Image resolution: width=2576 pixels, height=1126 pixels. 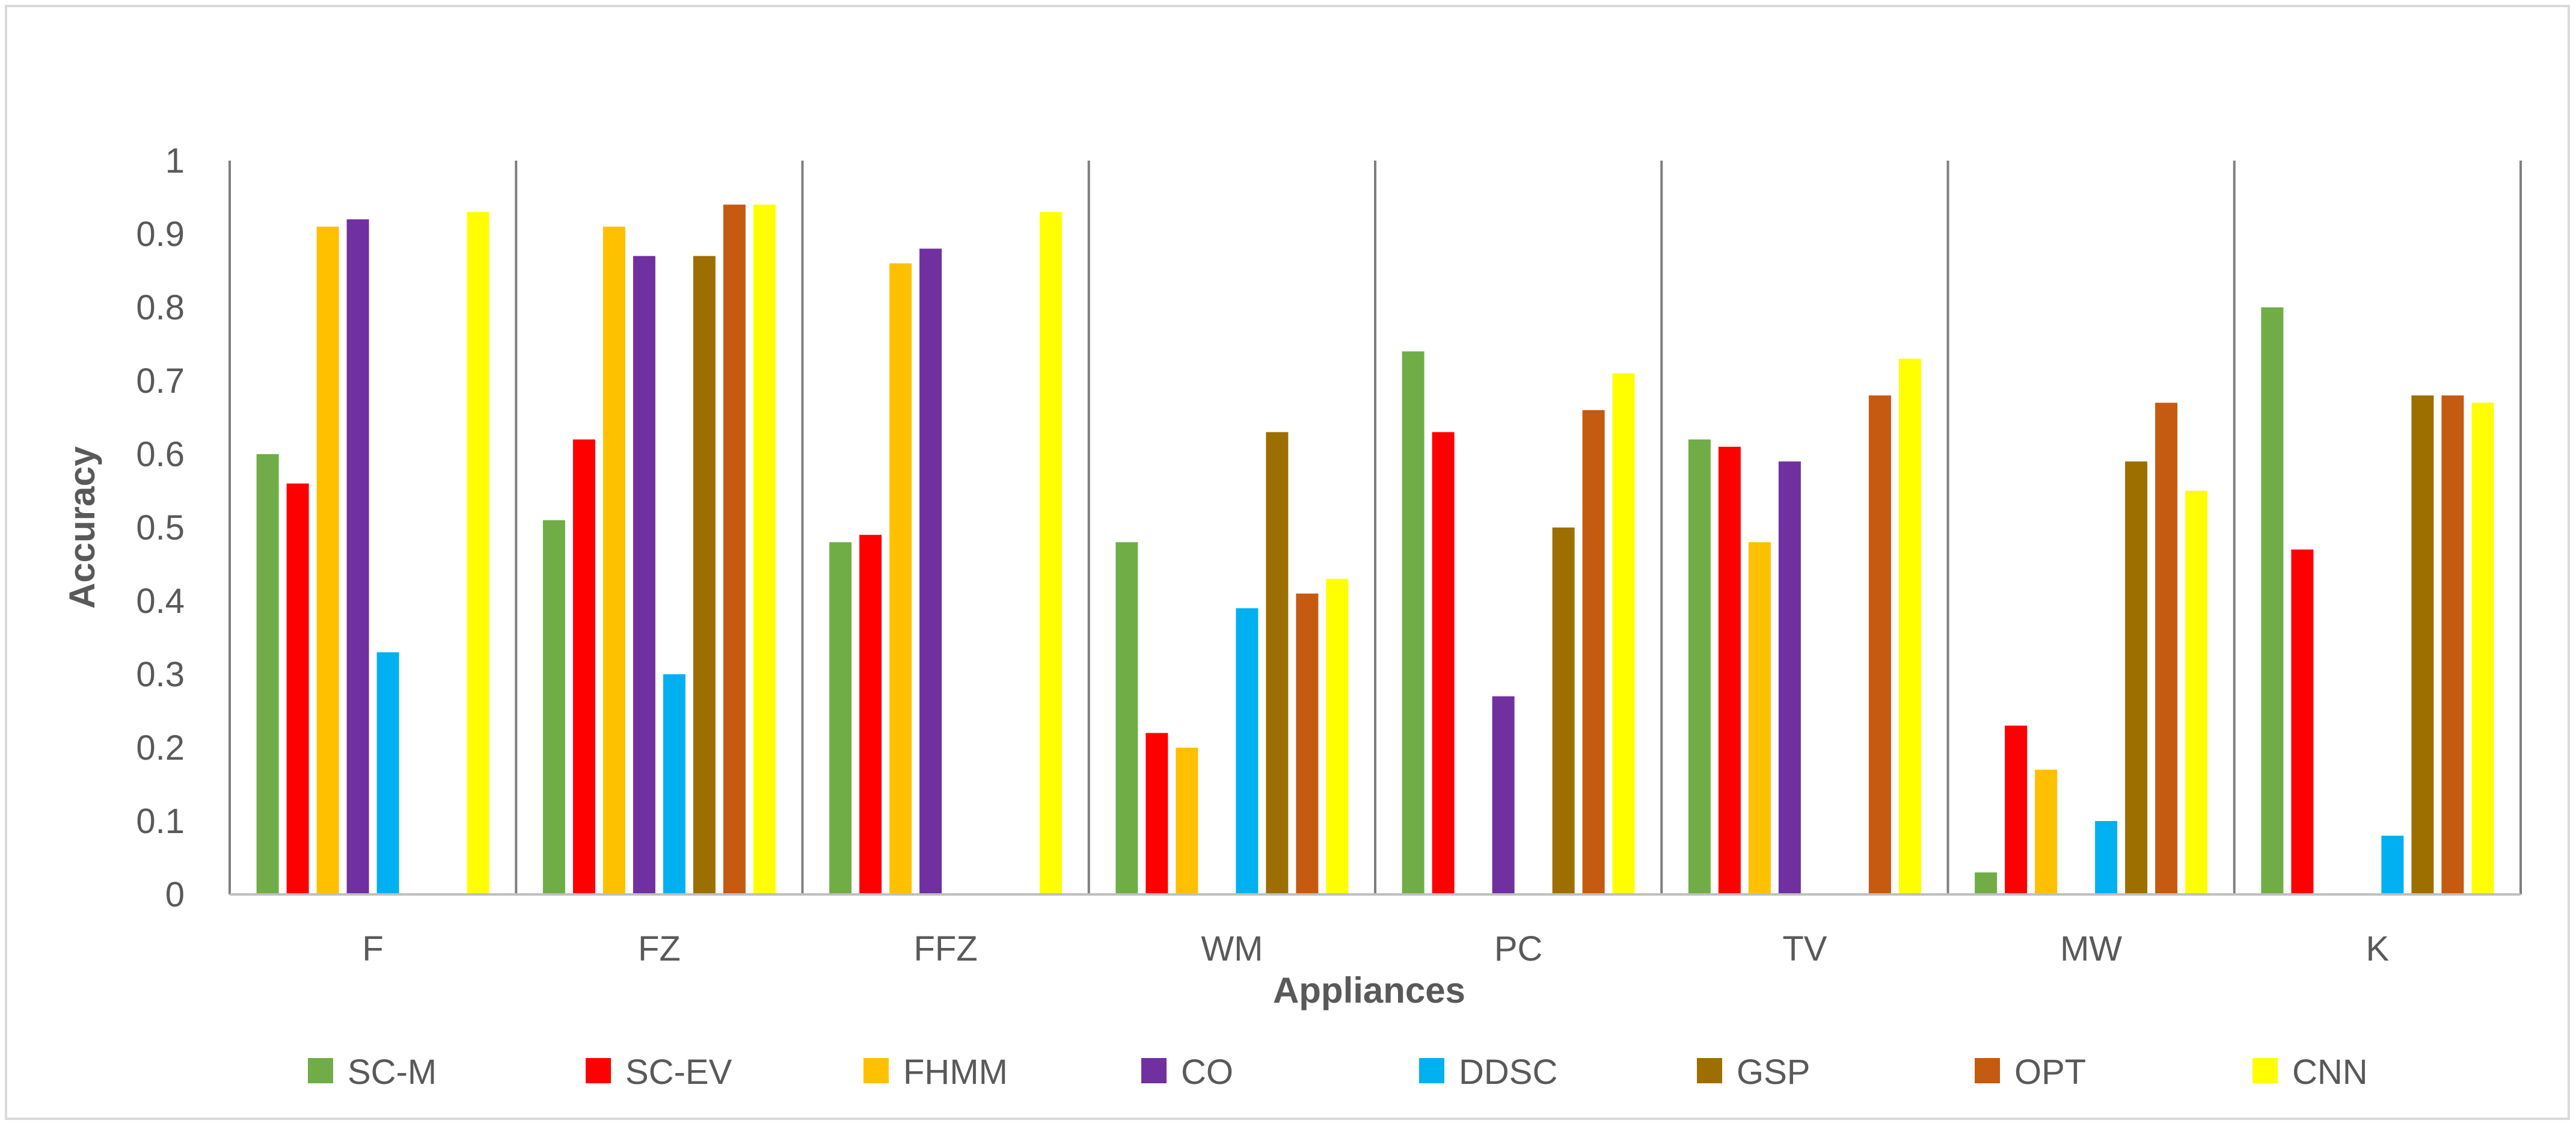 I want to click on y-tick-label: 0.3, so click(x=160, y=674).